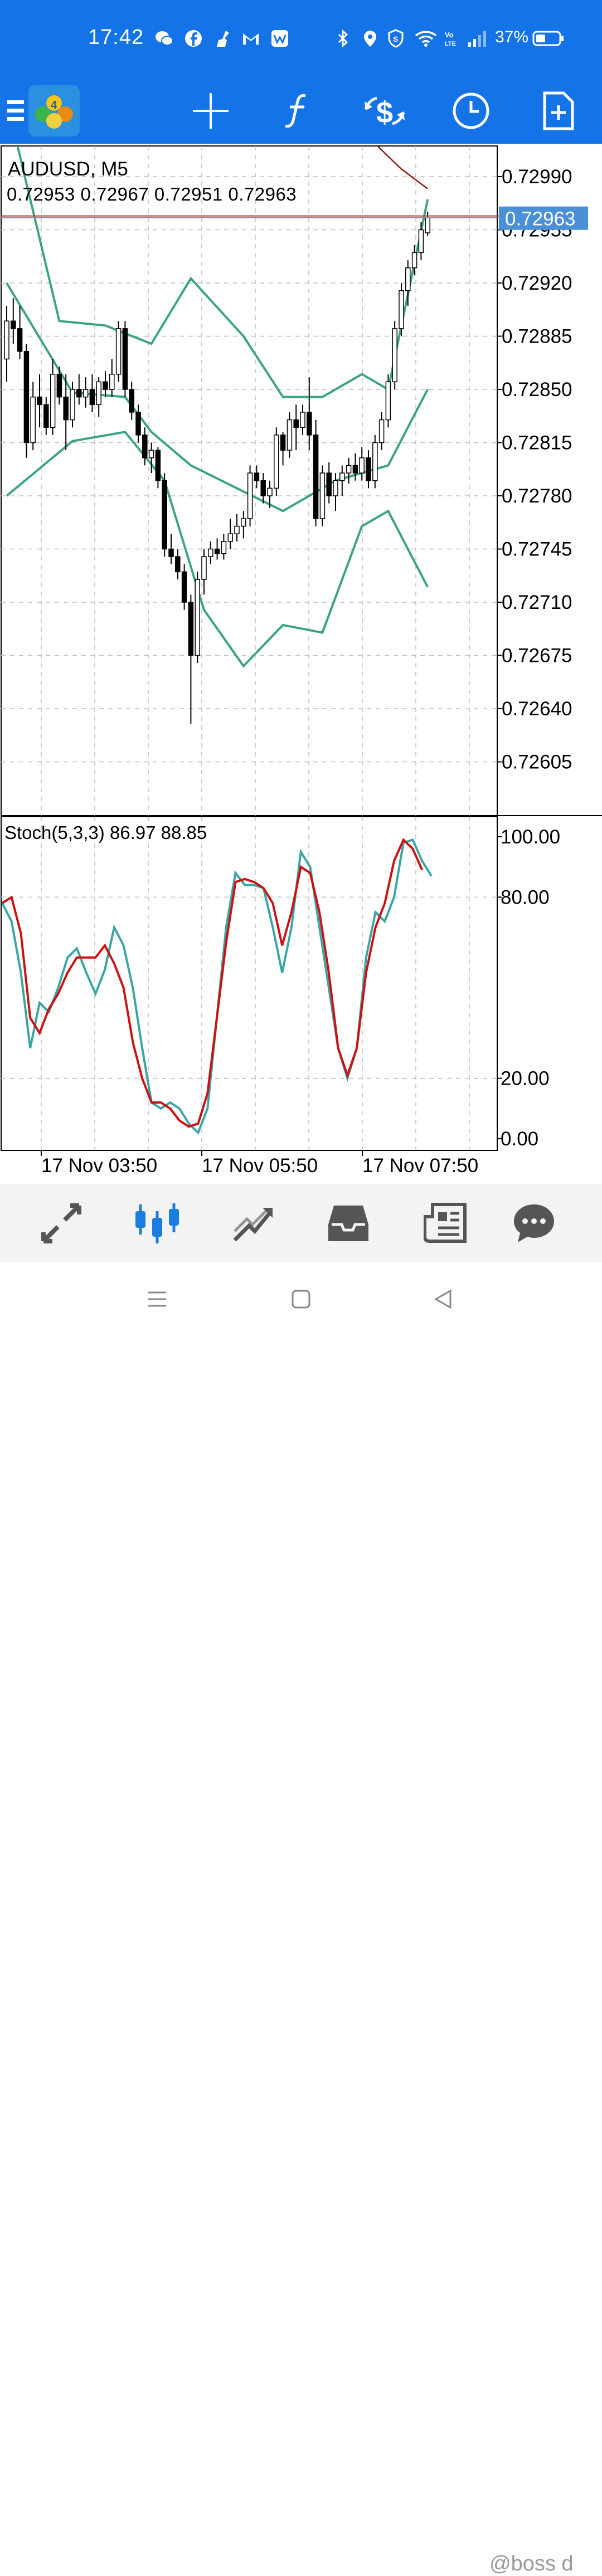 Image resolution: width=602 pixels, height=2576 pixels. I want to click on price-tick-label: 0.72780, so click(537, 496).